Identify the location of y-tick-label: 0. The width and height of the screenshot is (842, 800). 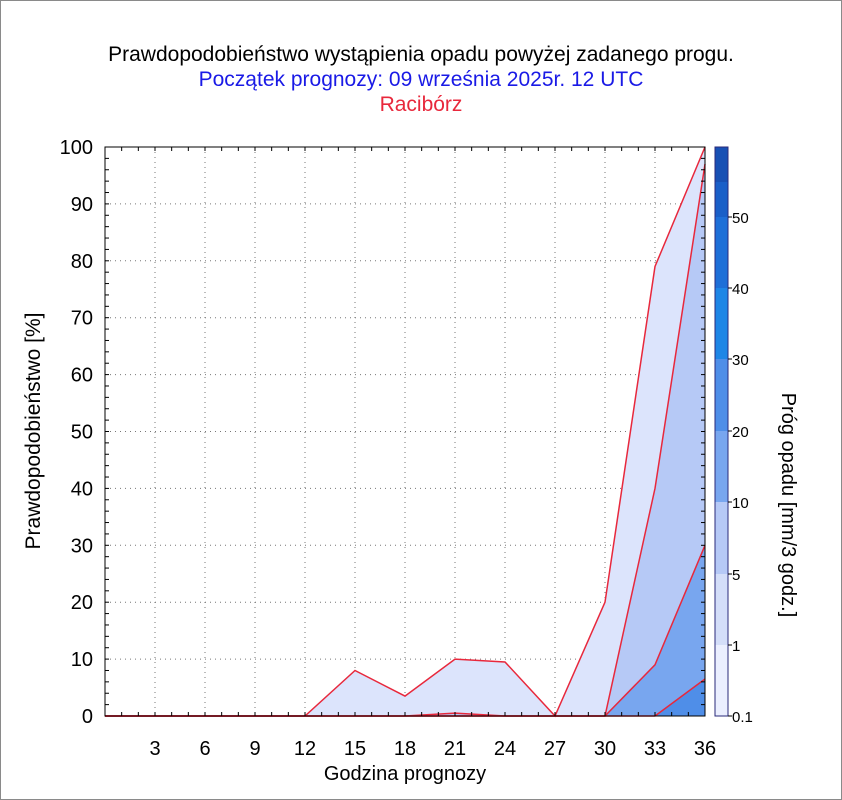
(87, 717).